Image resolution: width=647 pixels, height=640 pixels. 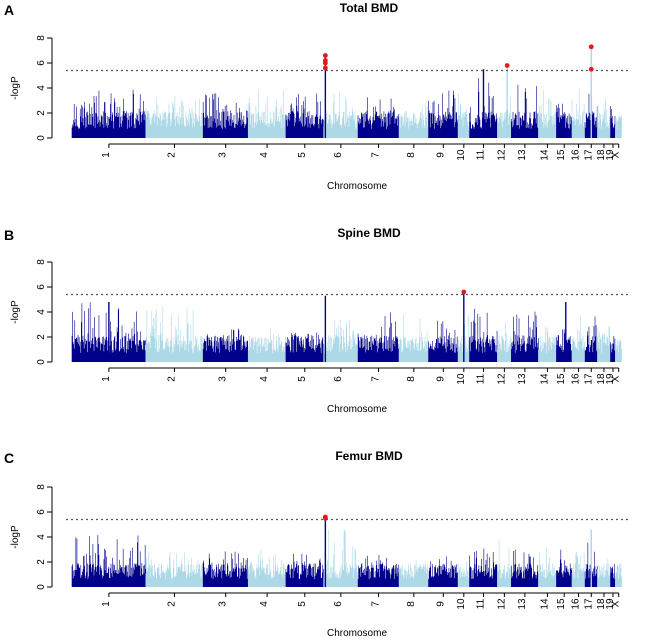 What do you see at coordinates (41, 63) in the screenshot?
I see `y-tick-label: 6` at bounding box center [41, 63].